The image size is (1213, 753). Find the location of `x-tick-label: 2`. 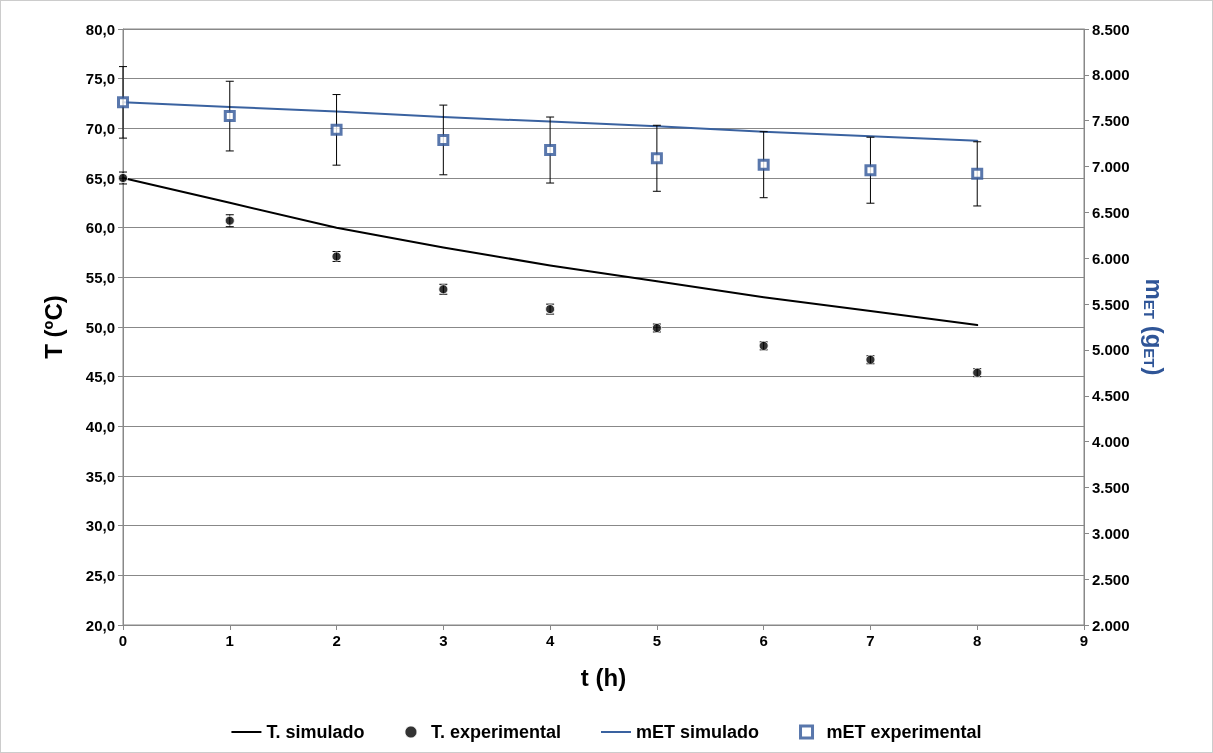

x-tick-label: 2 is located at coordinates (336, 640).